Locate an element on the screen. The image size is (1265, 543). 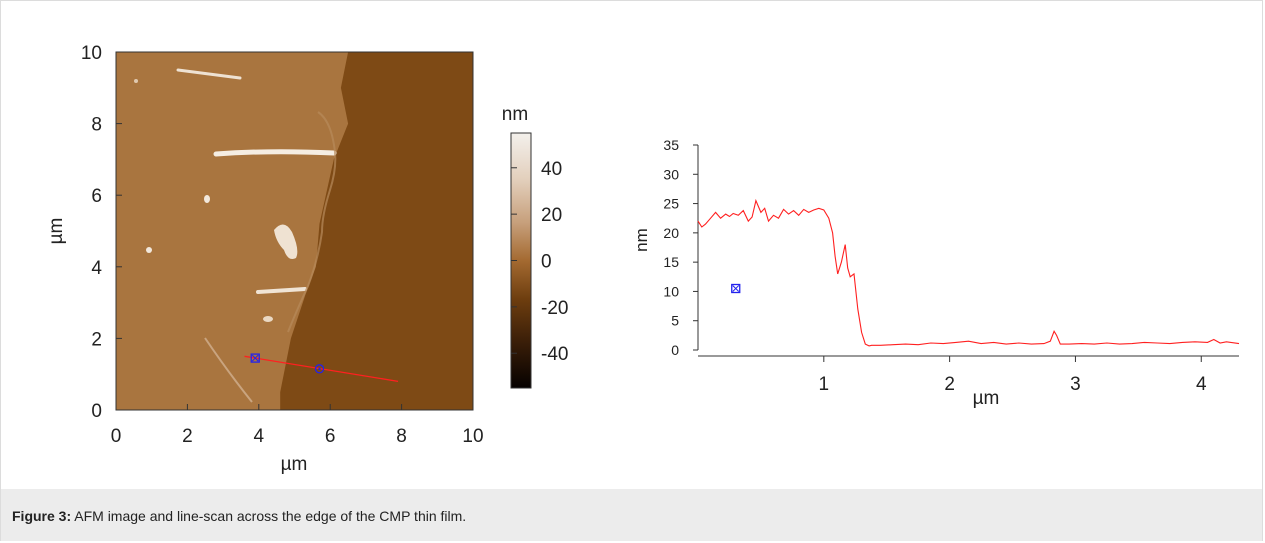
profile-x-tick-label: 3 is located at coordinates (1075, 384).